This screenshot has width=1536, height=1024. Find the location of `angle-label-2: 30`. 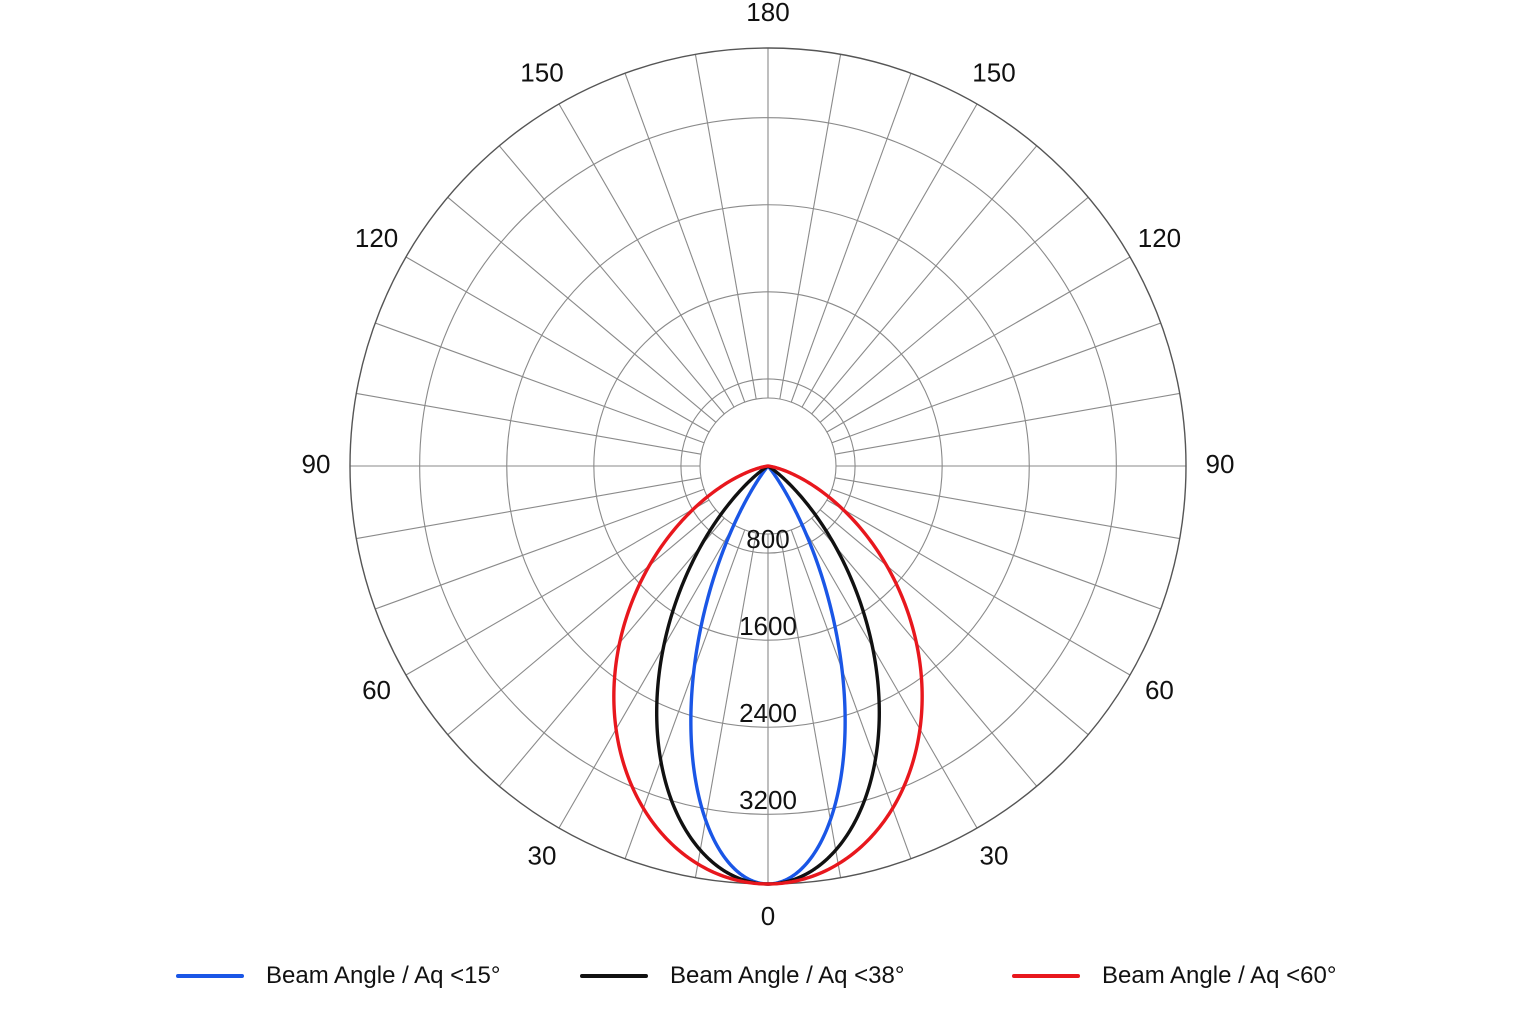

angle-label-2: 30 is located at coordinates (994, 855).